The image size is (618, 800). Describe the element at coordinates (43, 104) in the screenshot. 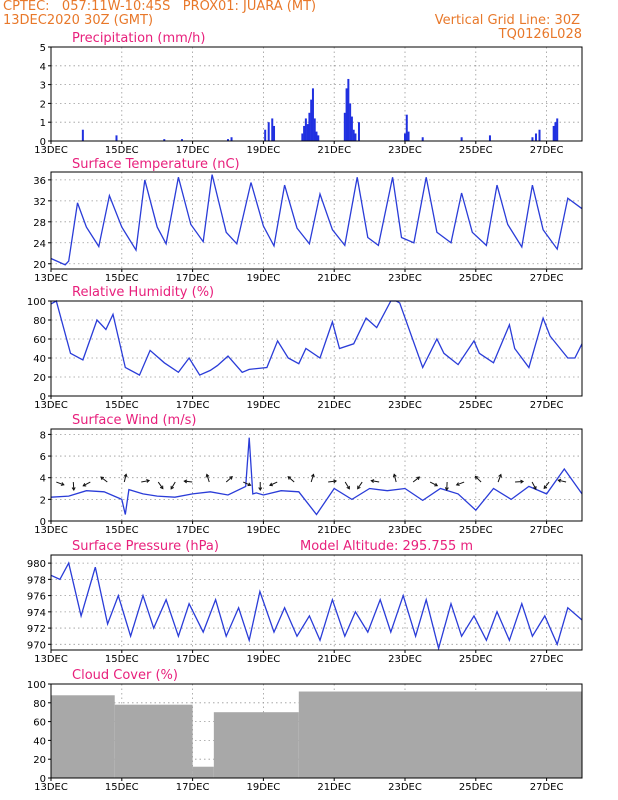

I see `y-tick-label: 2` at that location.